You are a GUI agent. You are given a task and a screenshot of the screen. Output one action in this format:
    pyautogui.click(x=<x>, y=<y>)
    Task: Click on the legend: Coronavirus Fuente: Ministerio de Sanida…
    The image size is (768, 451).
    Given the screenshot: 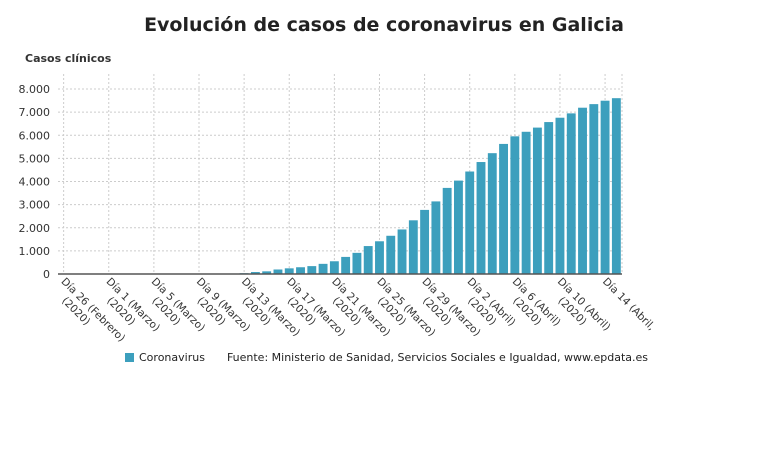 What is the action you would take?
    pyautogui.click(x=386, y=357)
    